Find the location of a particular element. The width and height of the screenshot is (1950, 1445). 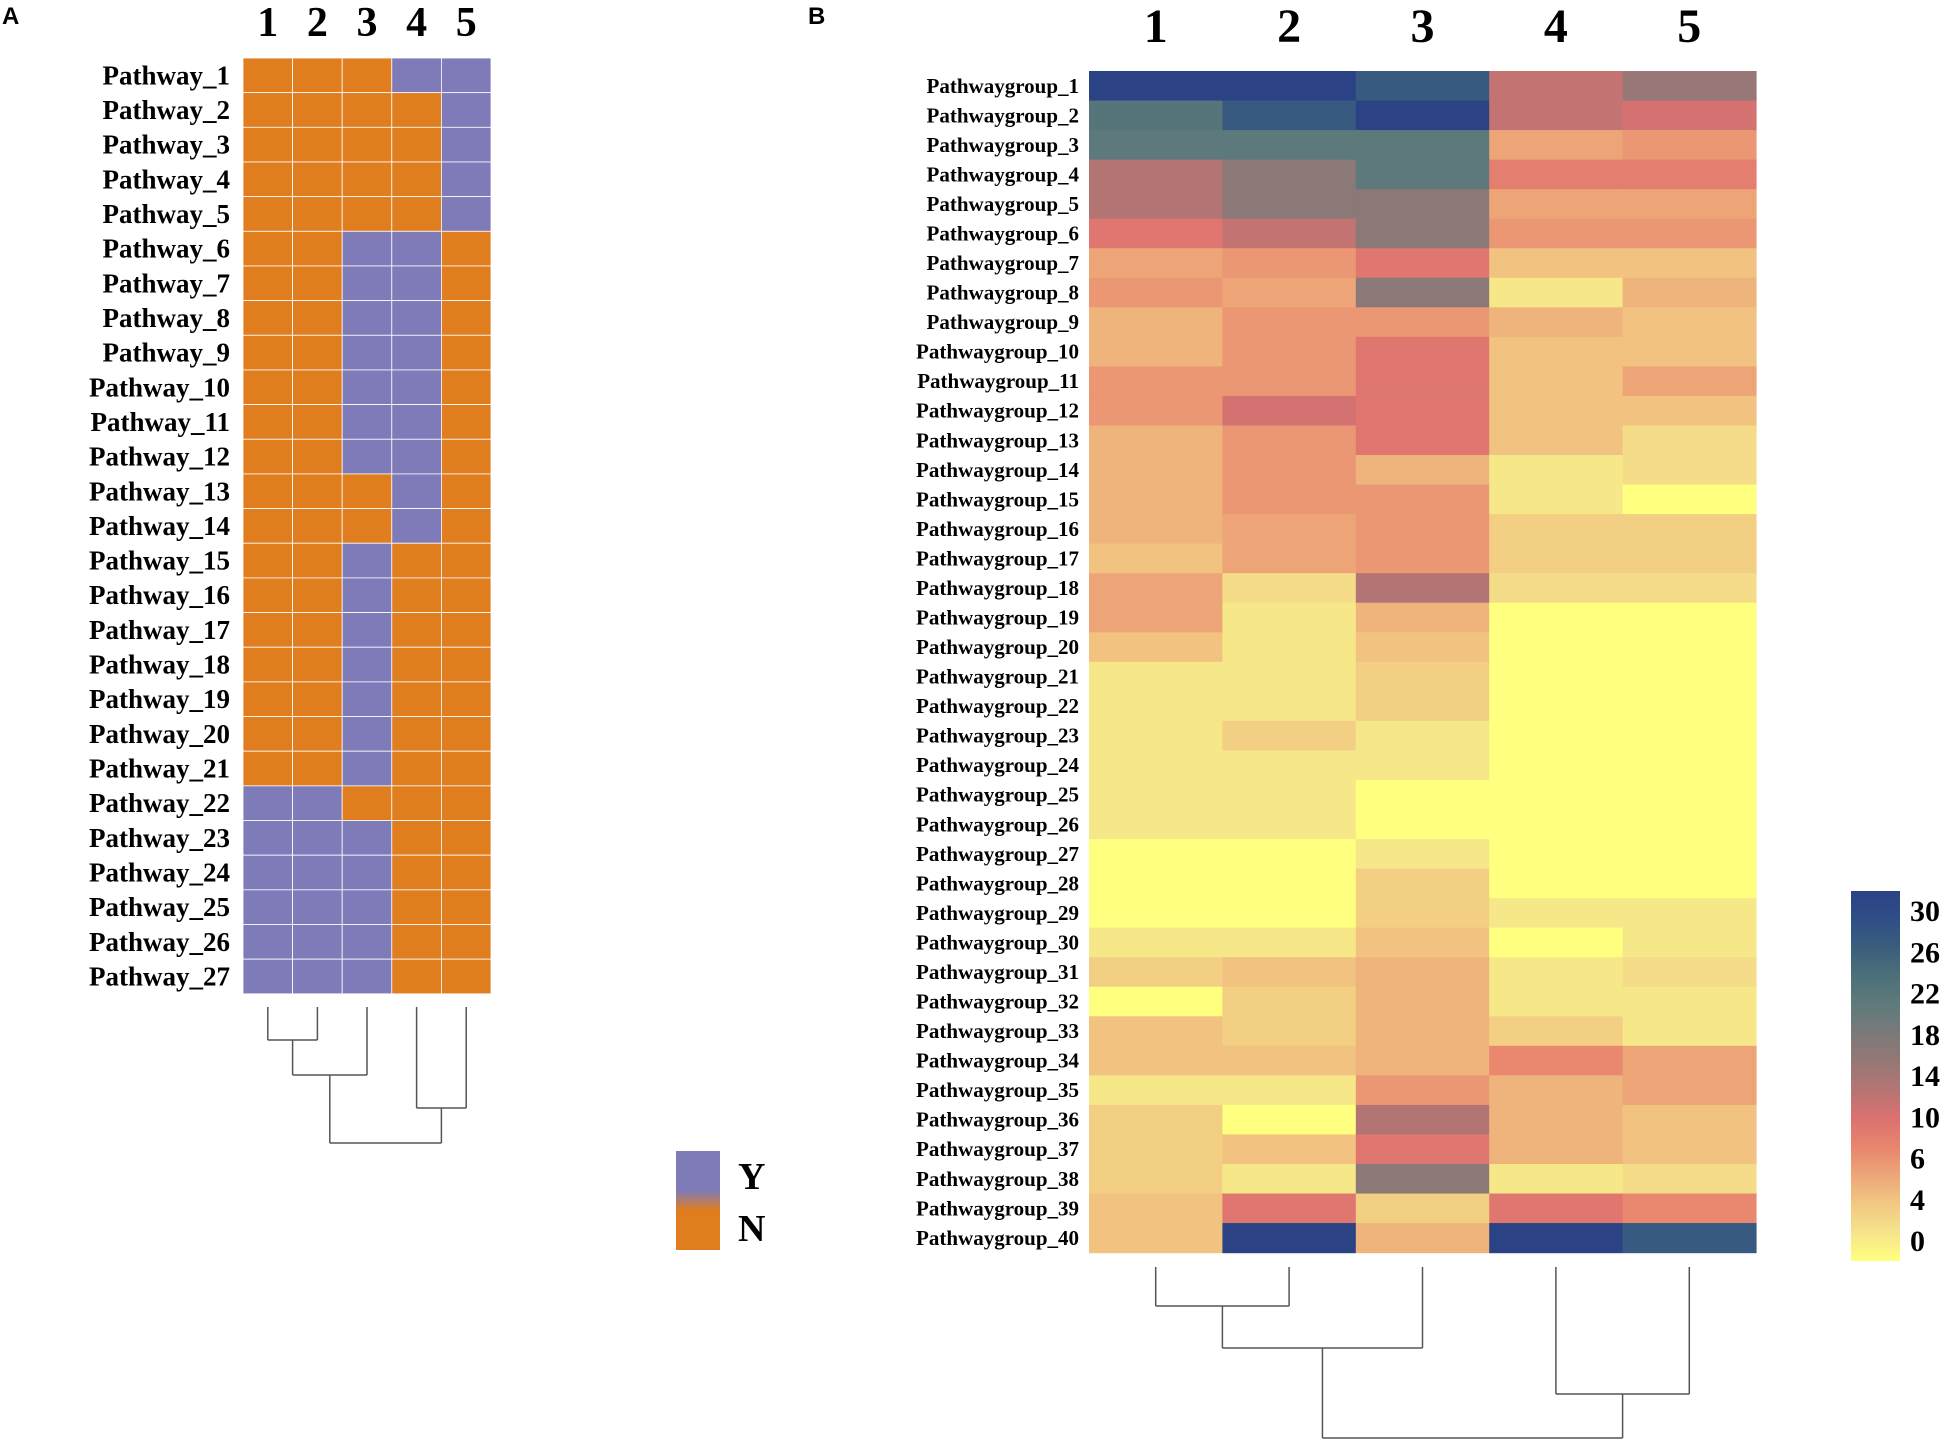

row-label-b: Pathwaygroup_32 is located at coordinates (997, 1002).